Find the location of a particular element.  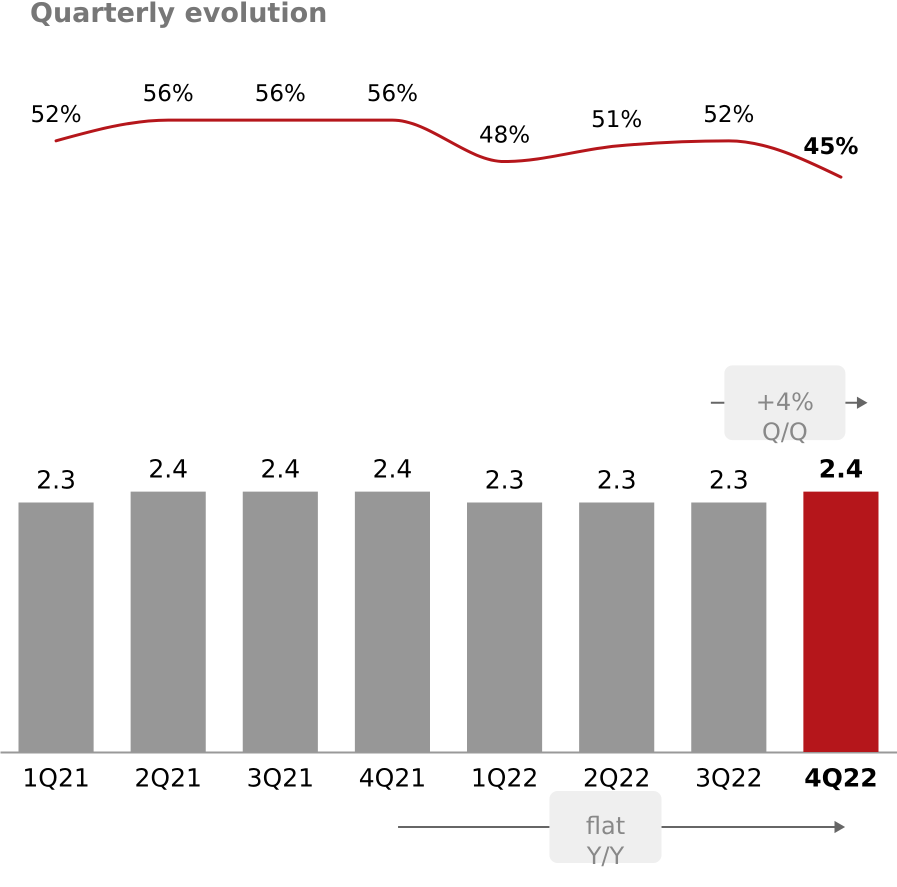

x-tick-label: 4Q21 is located at coordinates (392, 778).